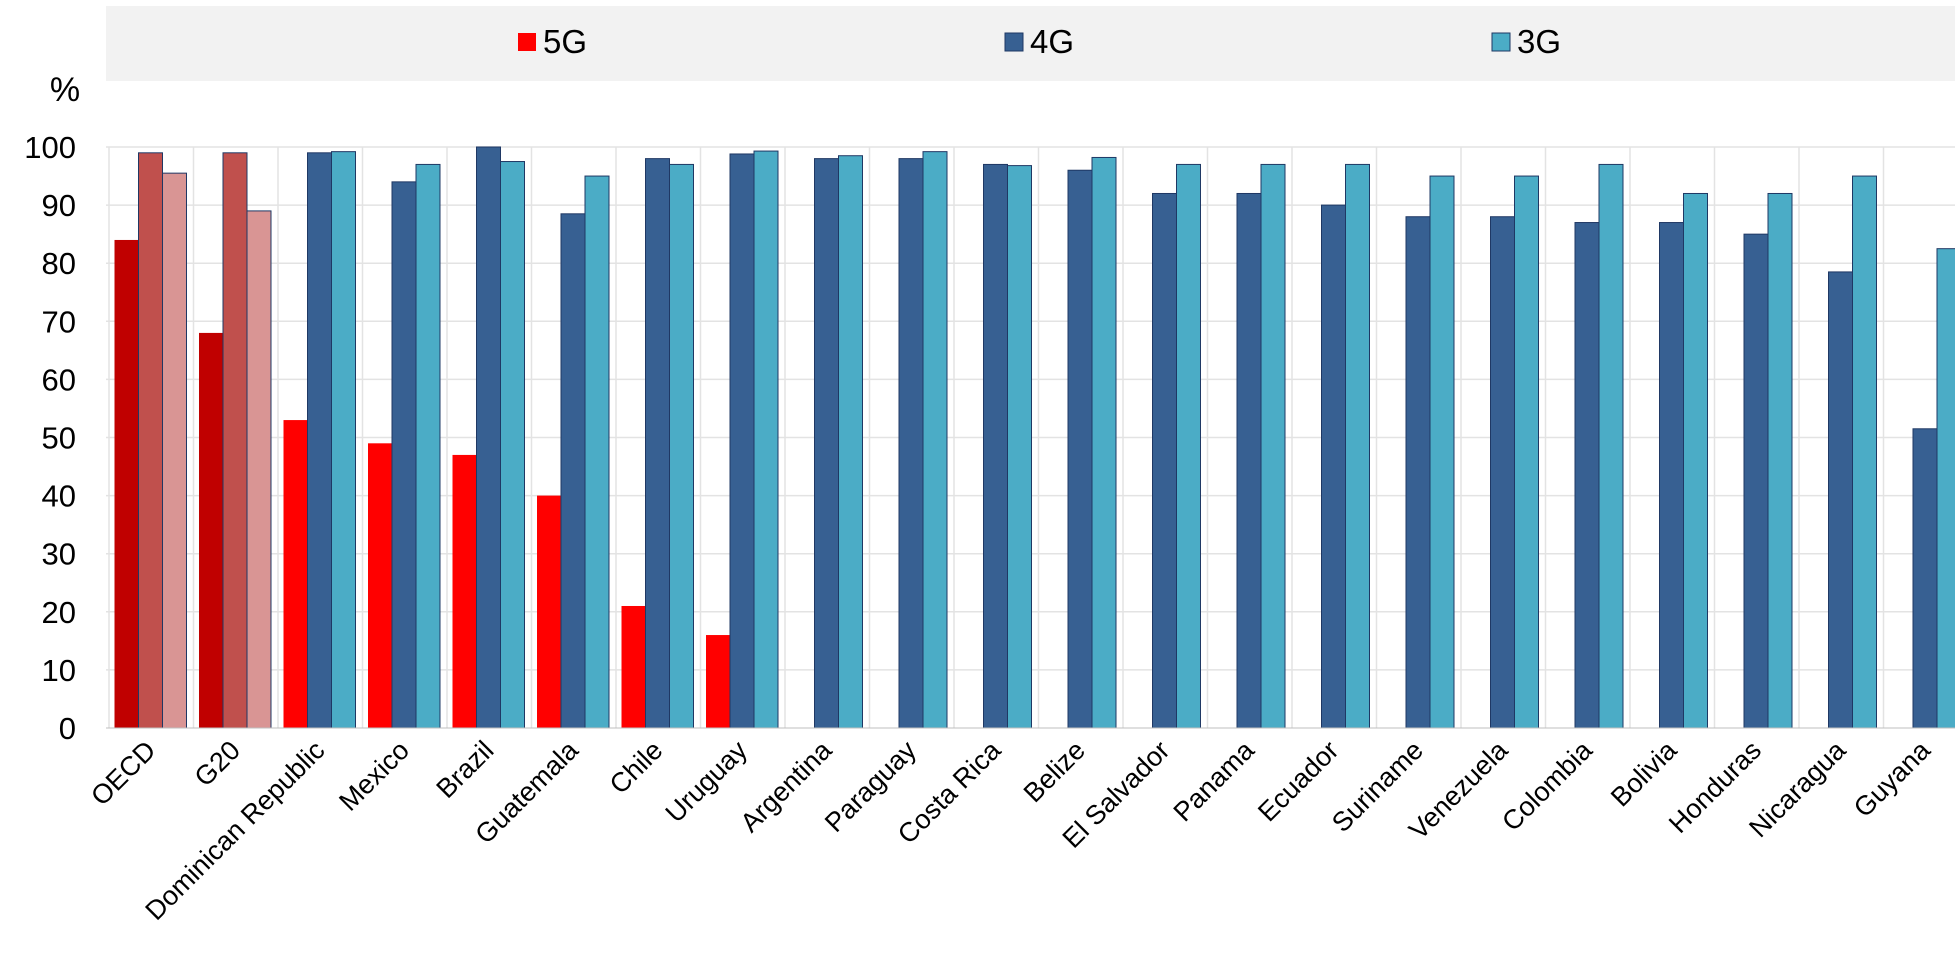 The width and height of the screenshot is (1955, 966). What do you see at coordinates (1019, 447) in the screenshot?
I see `bar-3g-costa-rica` at bounding box center [1019, 447].